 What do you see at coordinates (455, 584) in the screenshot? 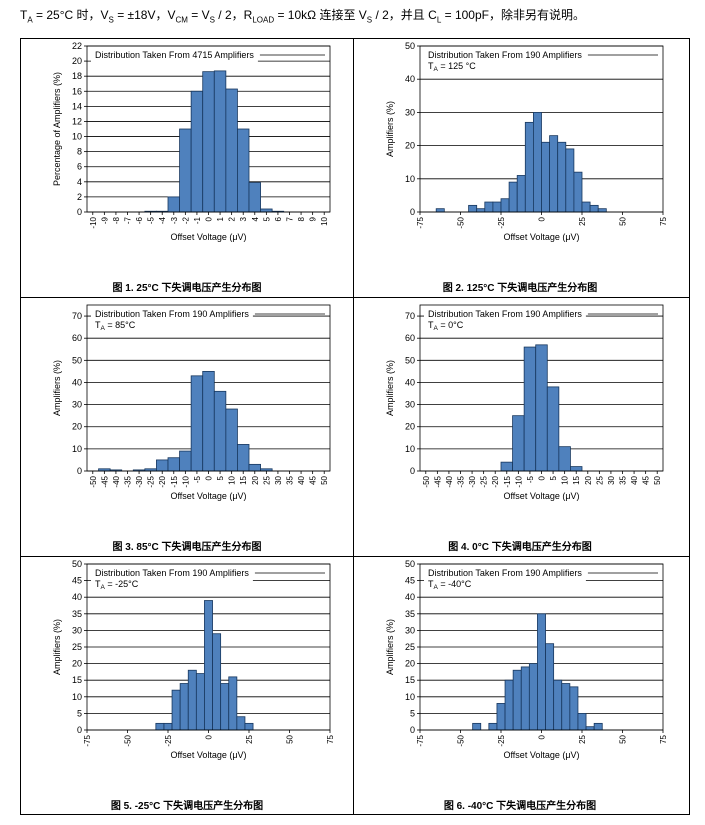
I see `condition-text: = -40°C` at bounding box center [455, 584].